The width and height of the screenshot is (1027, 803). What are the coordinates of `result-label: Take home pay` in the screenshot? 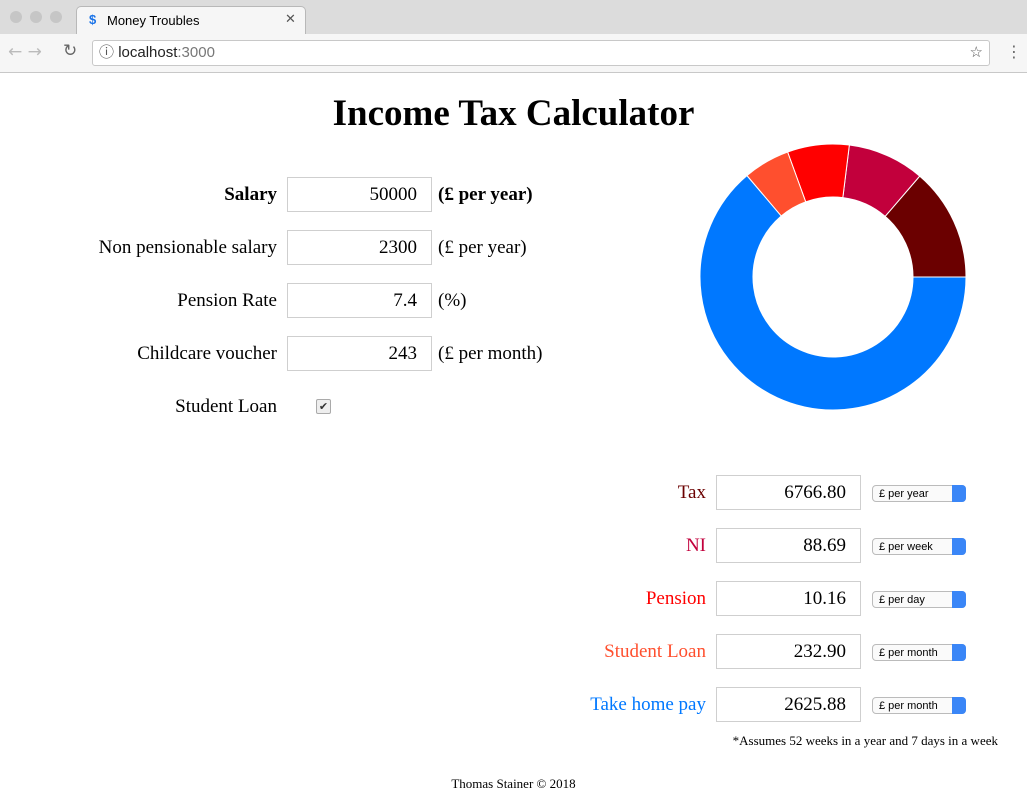 It's located at (648, 704).